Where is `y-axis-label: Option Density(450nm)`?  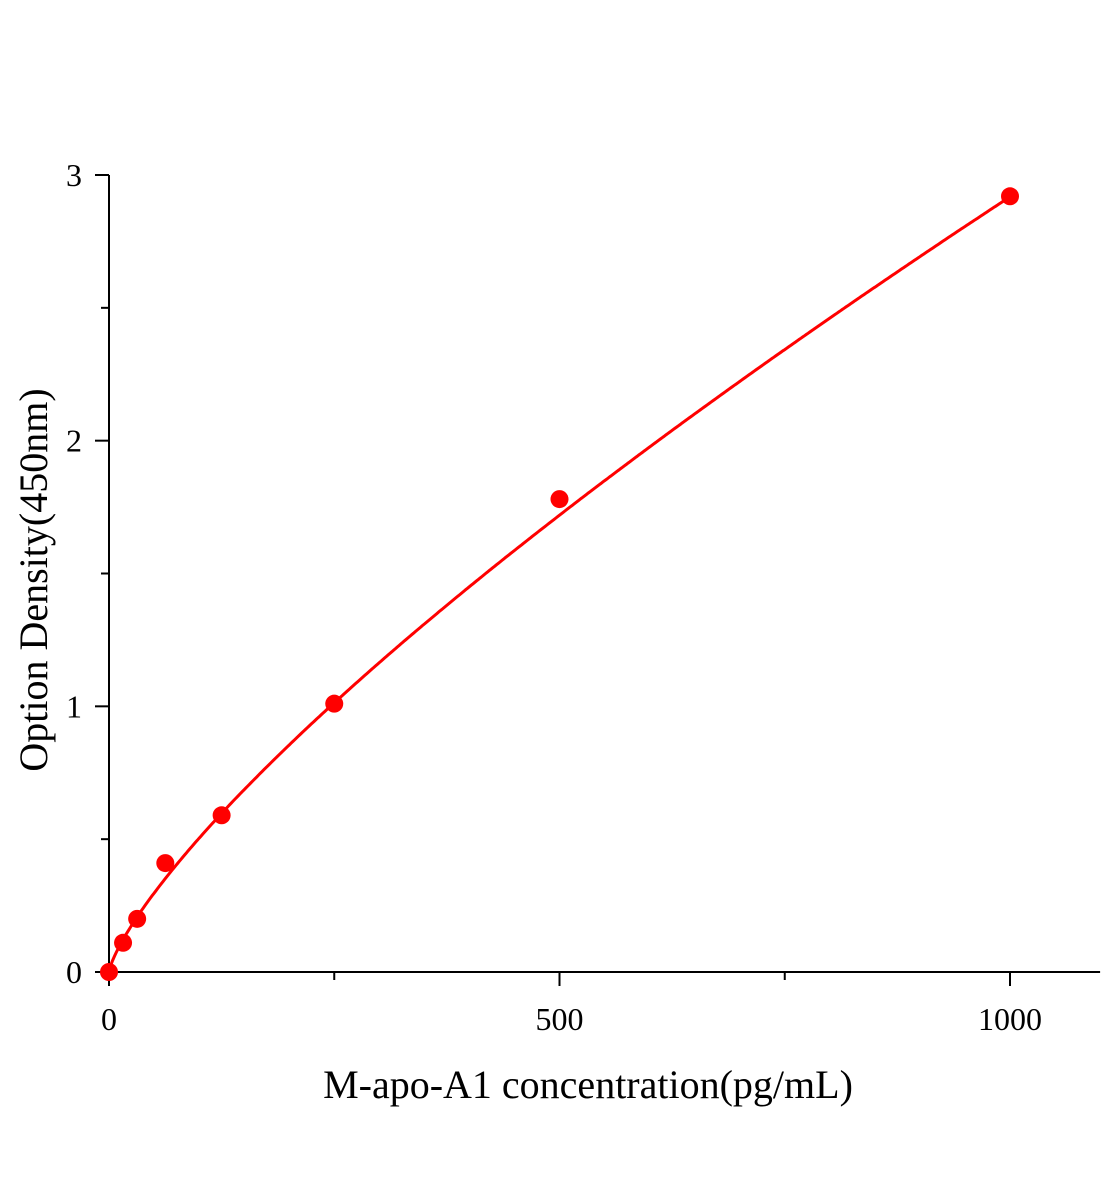
y-axis-label: Option Density(450nm) is located at coordinates (33, 579).